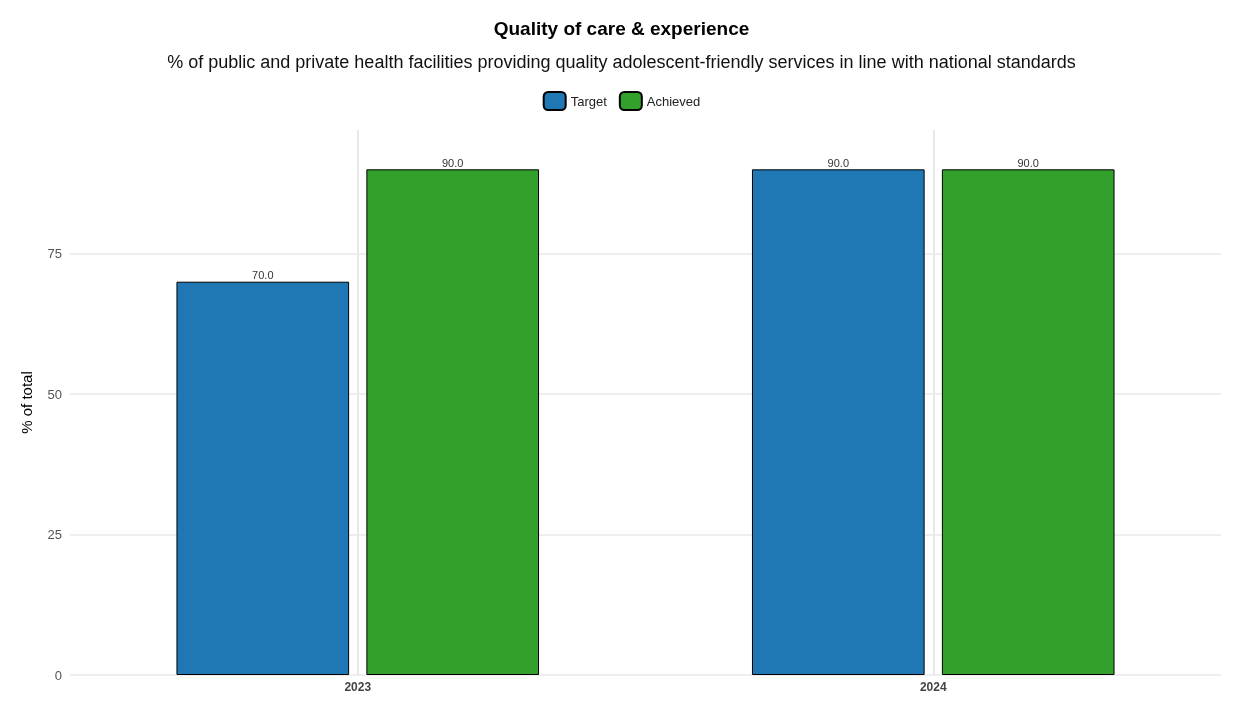 This screenshot has width=1243, height=704. I want to click on y-axis-title: % of total, so click(26, 402).